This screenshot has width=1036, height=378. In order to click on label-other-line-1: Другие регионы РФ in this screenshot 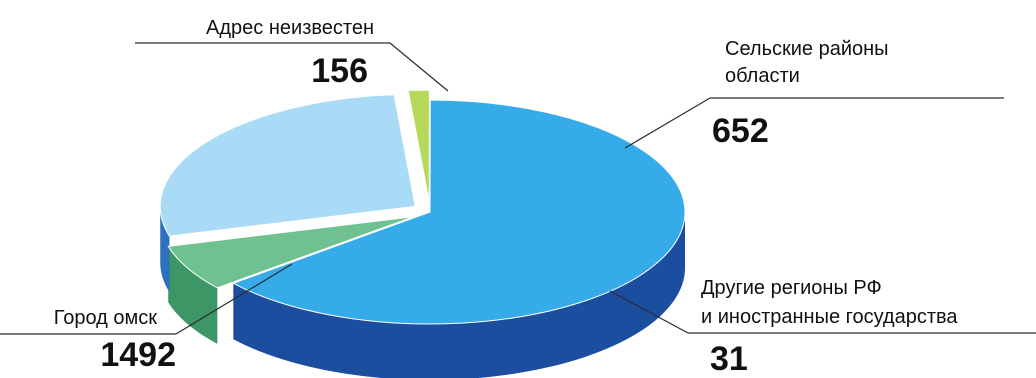, I will do `click(791, 288)`.